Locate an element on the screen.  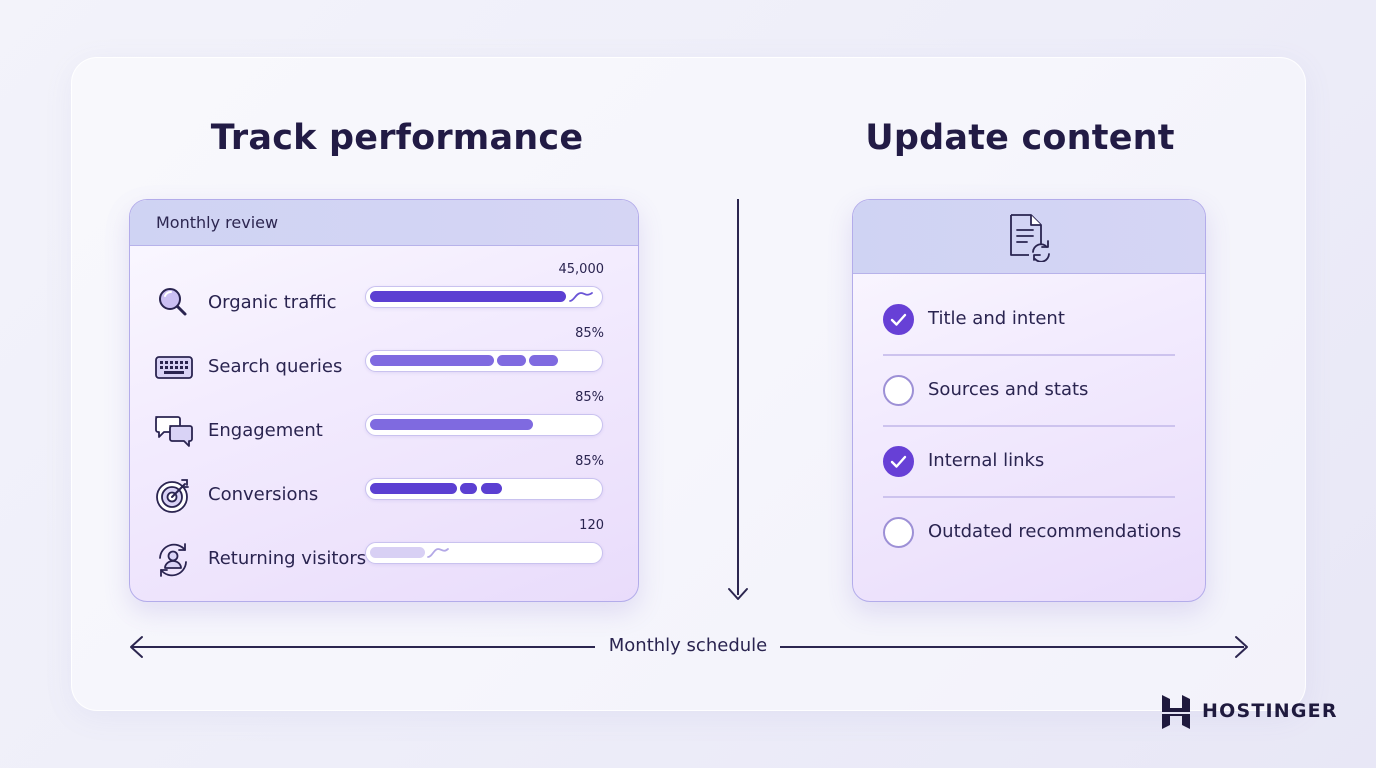
update-content-title: Update content is located at coordinates (1020, 138).